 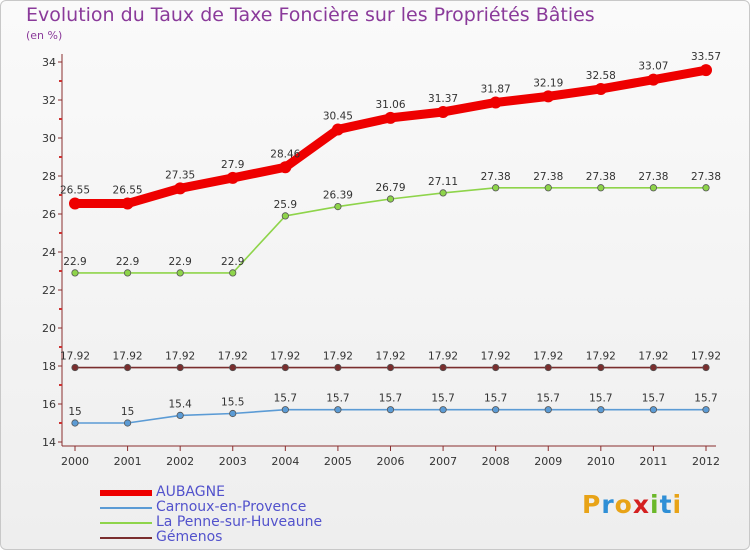 I want to click on y-tick-label: 16, so click(x=49, y=404).